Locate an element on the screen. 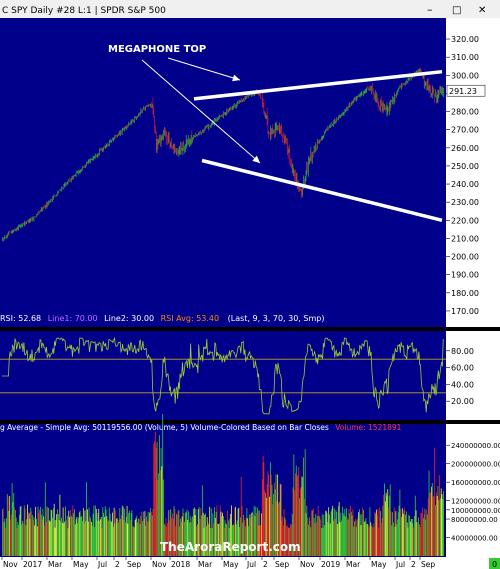 Image resolution: width=500 pixels, height=569 pixels. rsi-axis is located at coordinates (473, 375).